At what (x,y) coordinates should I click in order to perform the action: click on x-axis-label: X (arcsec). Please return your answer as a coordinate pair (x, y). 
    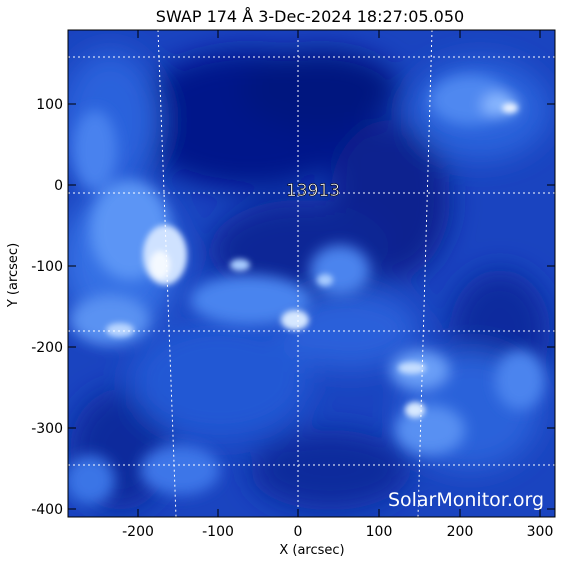
    Looking at the image, I should click on (311, 550).